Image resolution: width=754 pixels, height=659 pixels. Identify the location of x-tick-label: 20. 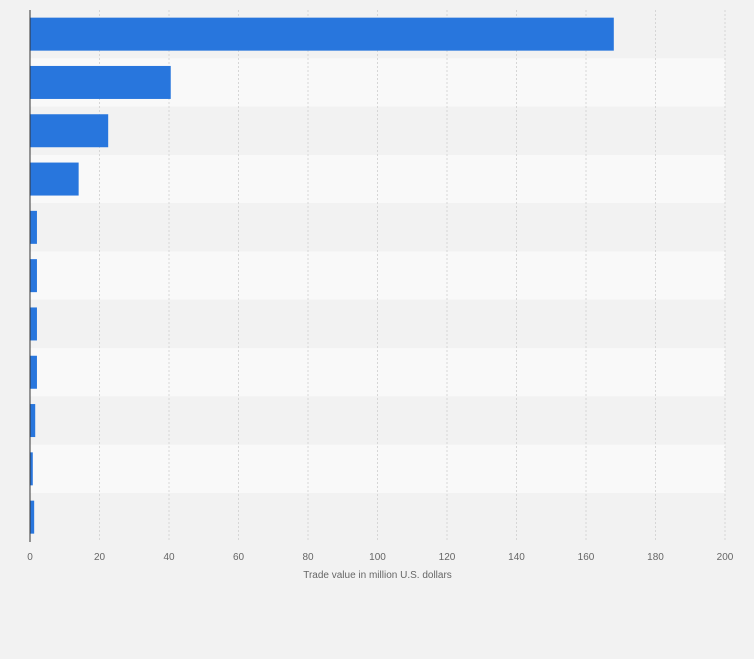
(100, 557).